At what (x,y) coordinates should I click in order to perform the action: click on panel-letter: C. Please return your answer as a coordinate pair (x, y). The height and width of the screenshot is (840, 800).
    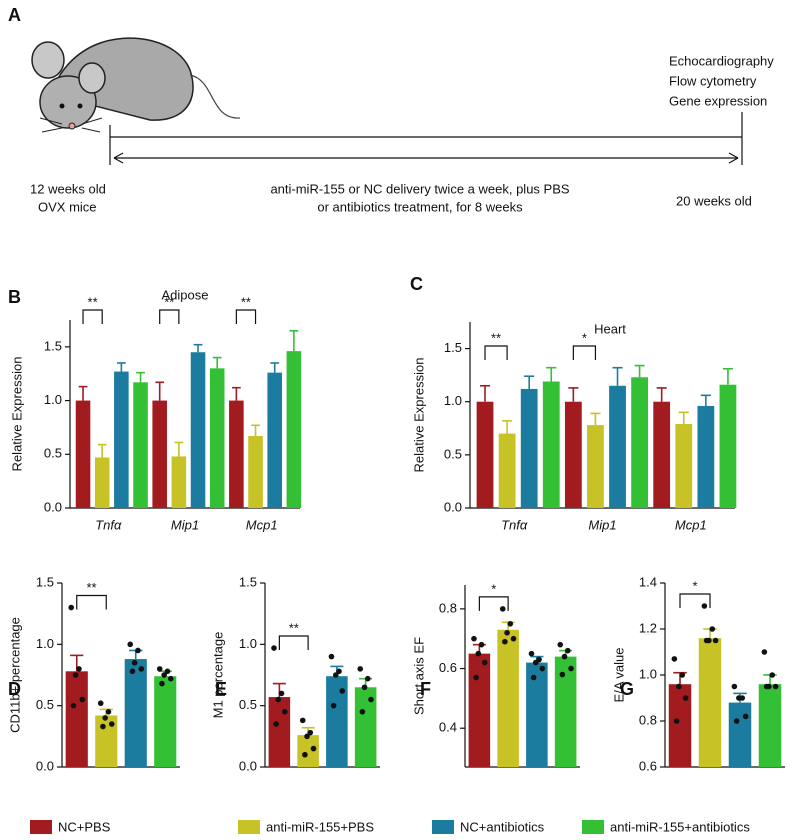
    Looking at the image, I should click on (416, 284).